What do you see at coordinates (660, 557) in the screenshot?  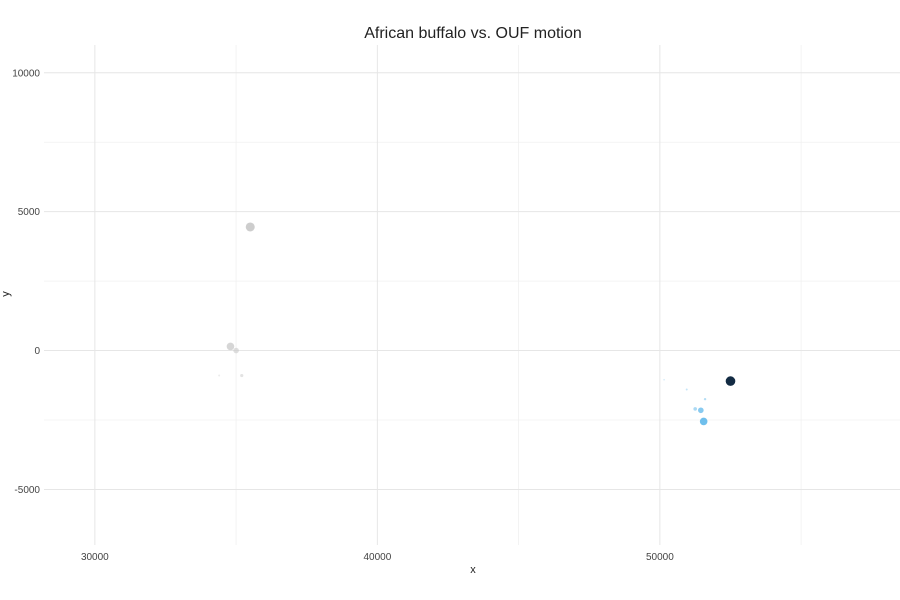 I see `x-tick-label-2: 50000` at bounding box center [660, 557].